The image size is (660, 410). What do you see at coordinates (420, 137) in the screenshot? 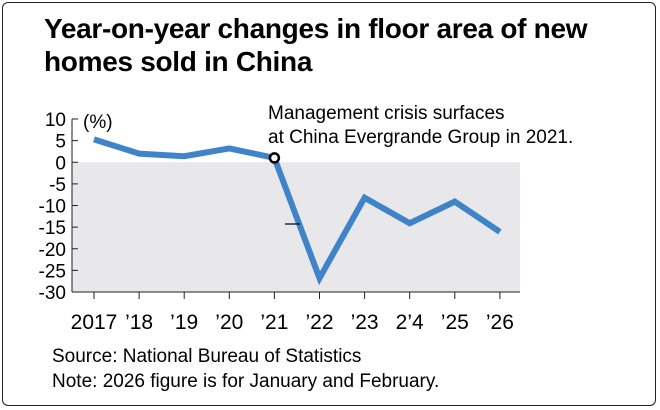
I see `annotation-text: at China Evergrande Group in 2021.` at bounding box center [420, 137].